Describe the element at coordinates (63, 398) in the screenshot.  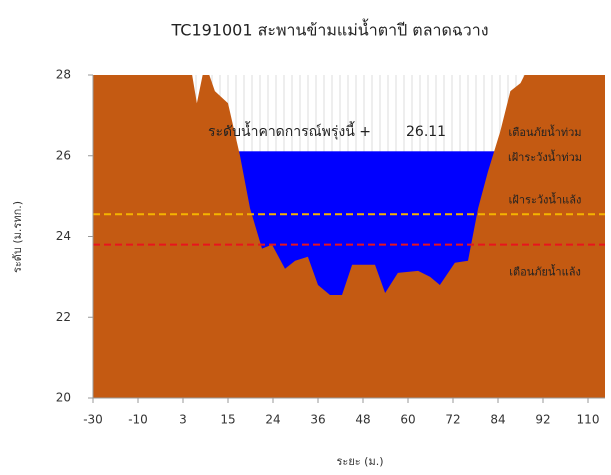
I see `y-tick-label: 20` at that location.